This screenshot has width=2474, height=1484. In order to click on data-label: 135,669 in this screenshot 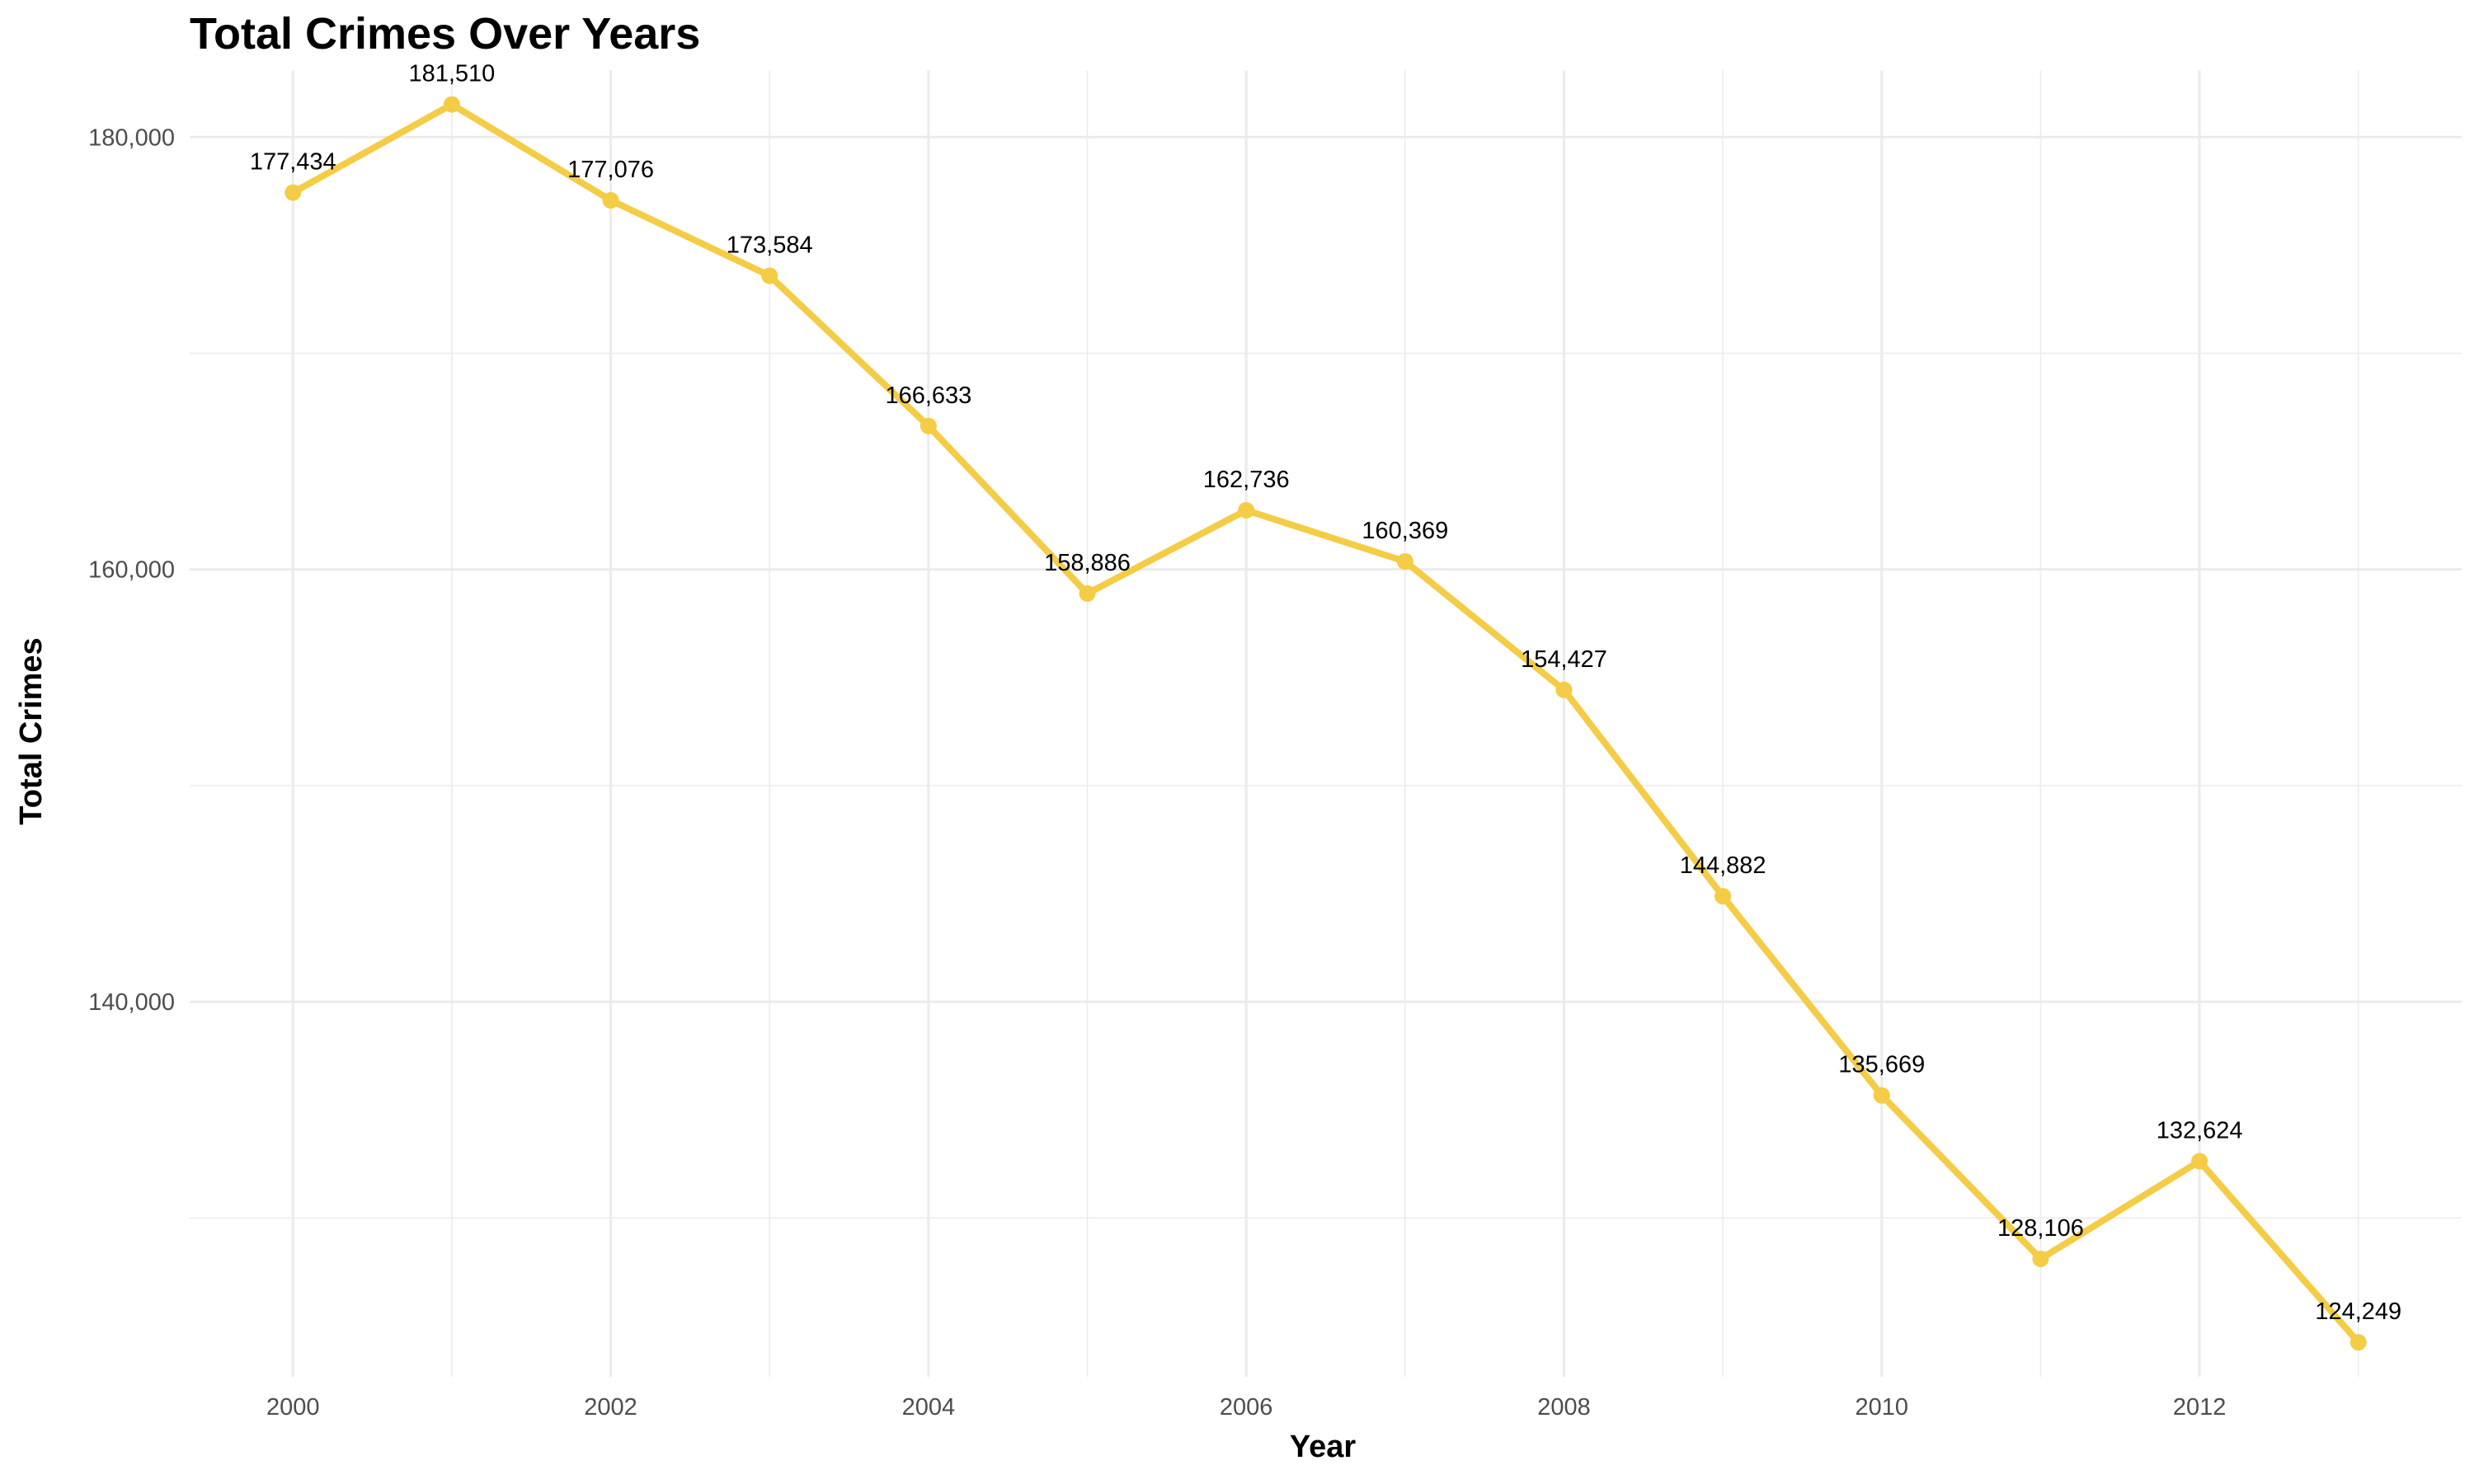, I will do `click(1881, 1065)`.